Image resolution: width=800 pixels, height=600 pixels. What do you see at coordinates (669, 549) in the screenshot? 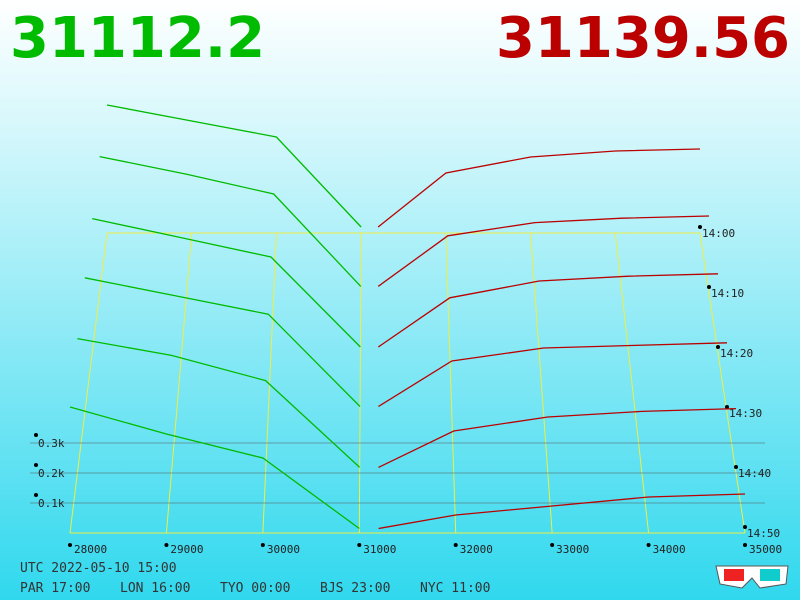
I see `x-tick-label: 34000` at bounding box center [669, 549].